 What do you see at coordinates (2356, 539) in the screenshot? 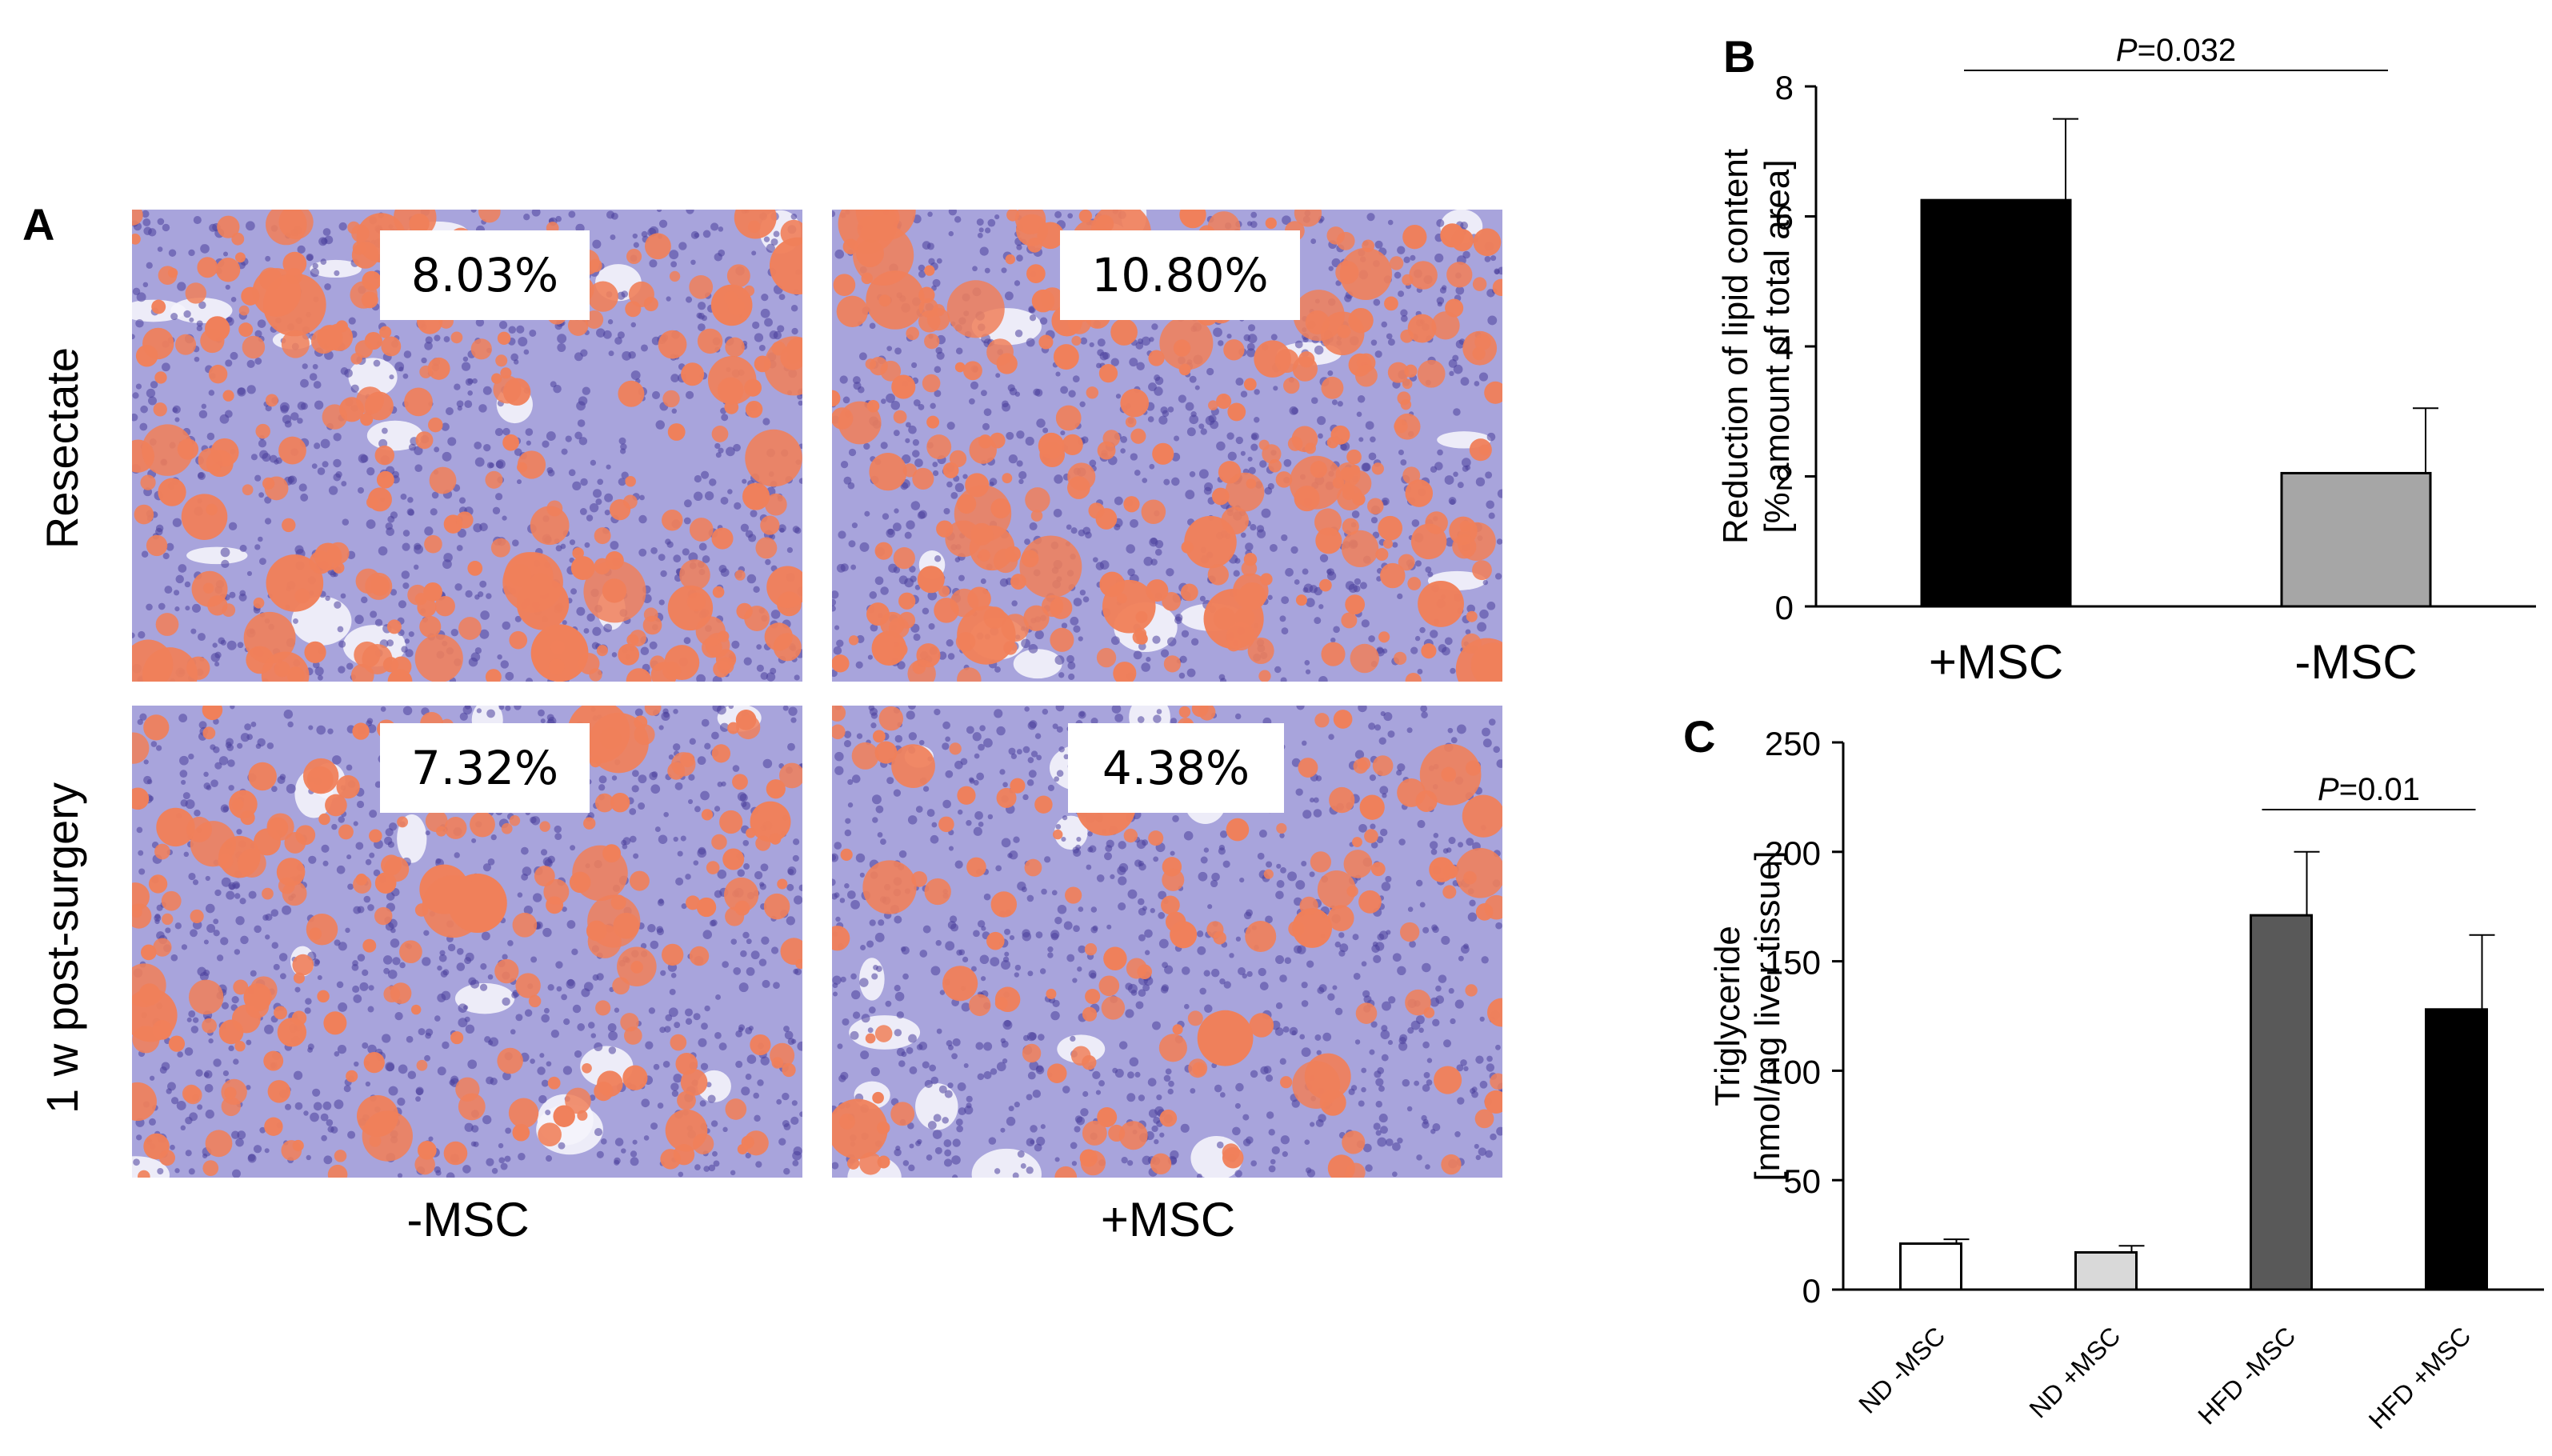
I see `bar` at bounding box center [2356, 539].